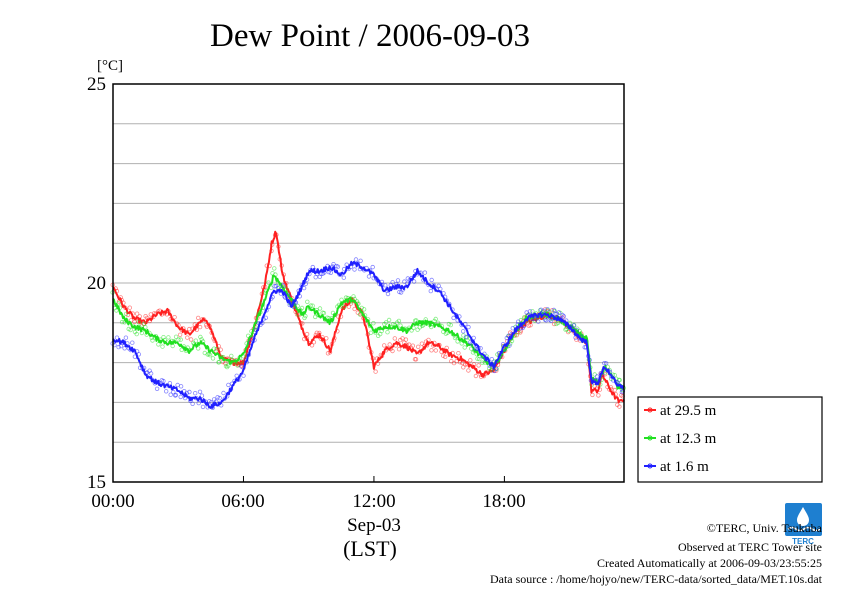 Image resolution: width=842 pixels, height=595 pixels. Describe the element at coordinates (688, 411) in the screenshot. I see `legend-label-29-5m: at 29.5 m` at that location.